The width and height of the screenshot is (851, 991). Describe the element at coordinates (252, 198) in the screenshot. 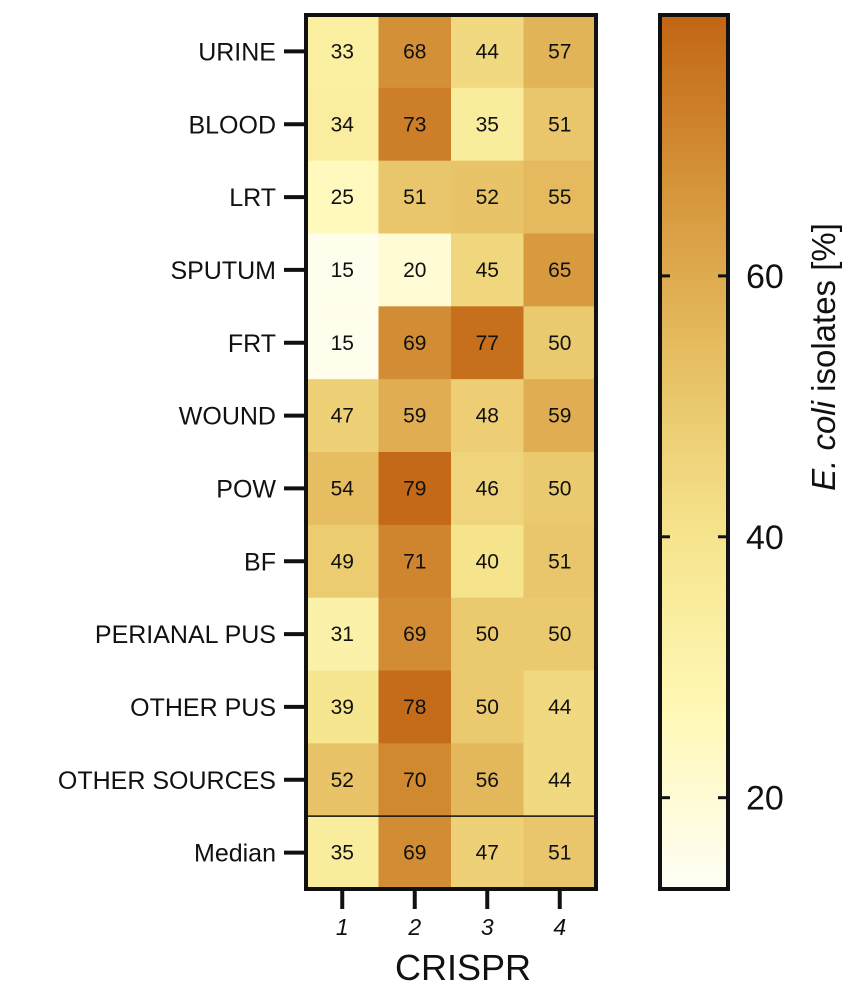

I see `row-label: LRT` at that location.